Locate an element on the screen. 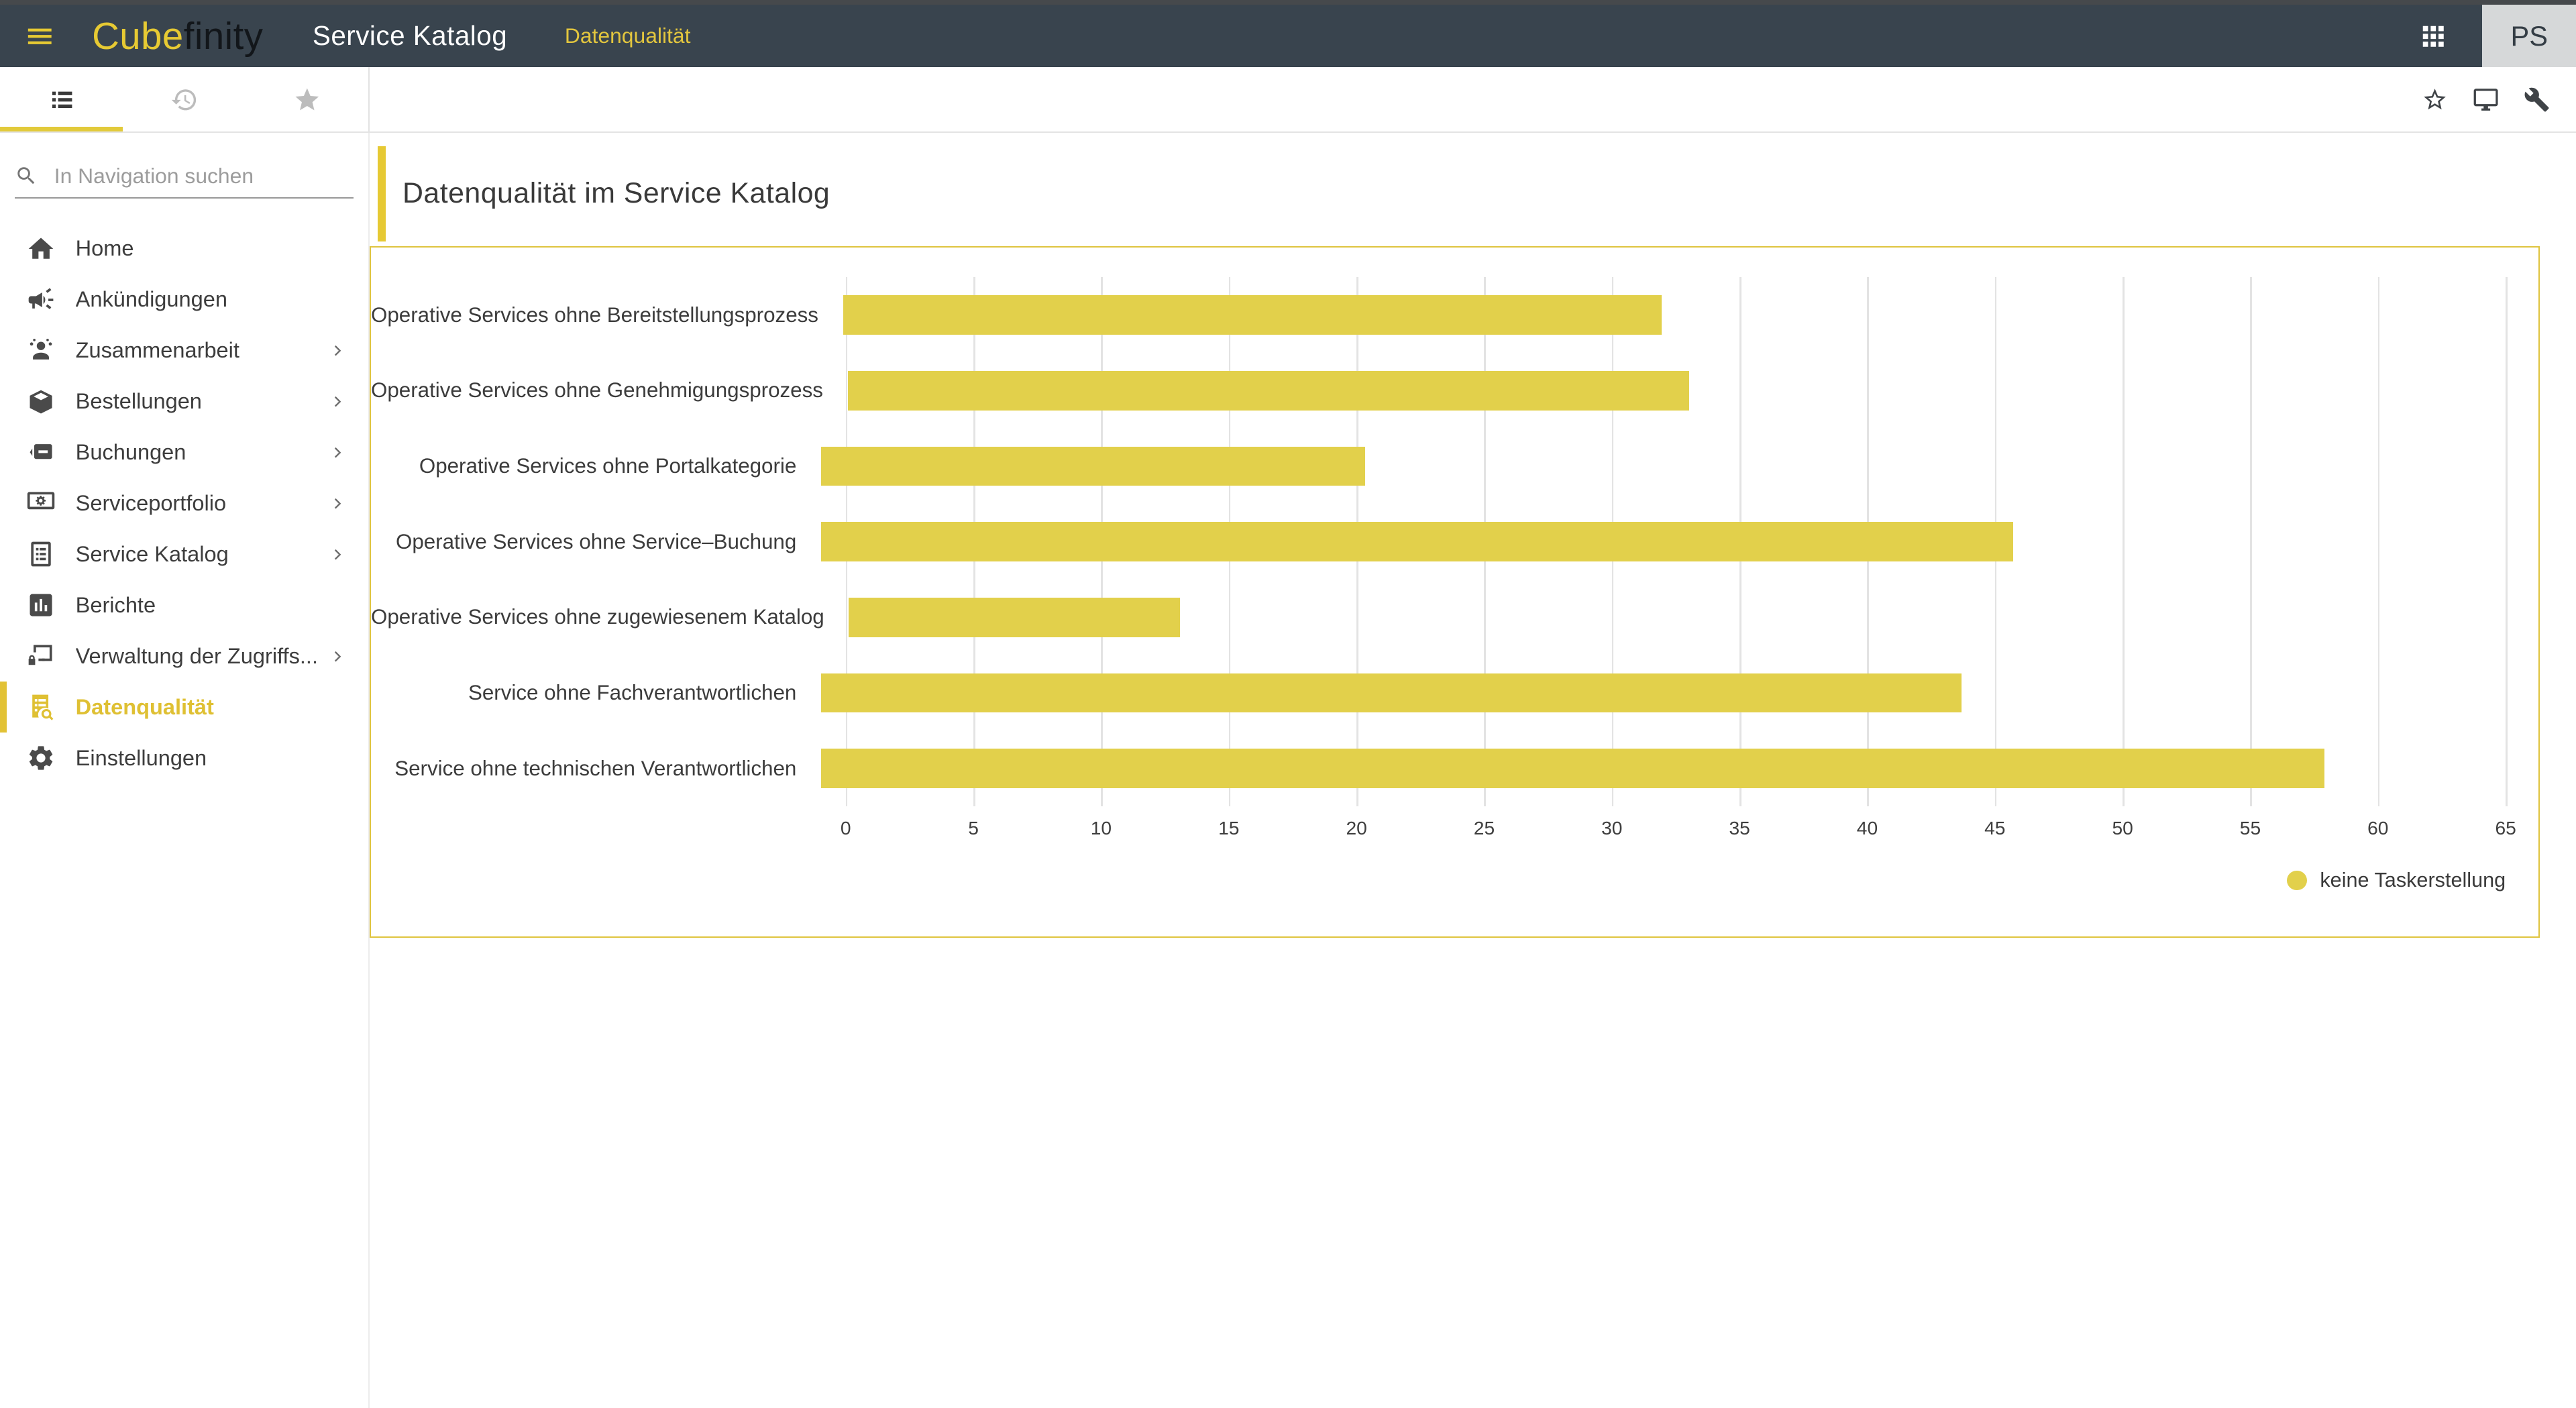 The image size is (2576, 1408). display-button is located at coordinates (2485, 99).